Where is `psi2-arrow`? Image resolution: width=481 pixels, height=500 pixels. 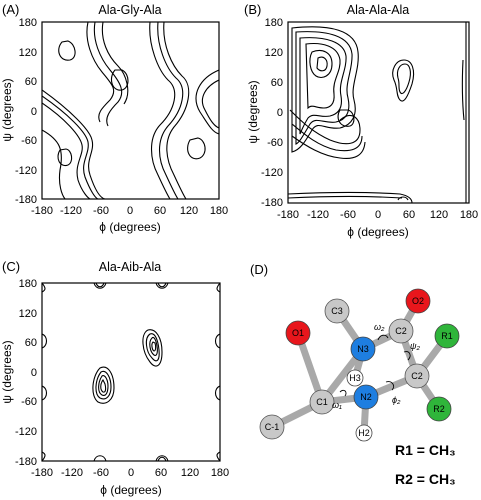 psi2-arrow is located at coordinates (407, 356).